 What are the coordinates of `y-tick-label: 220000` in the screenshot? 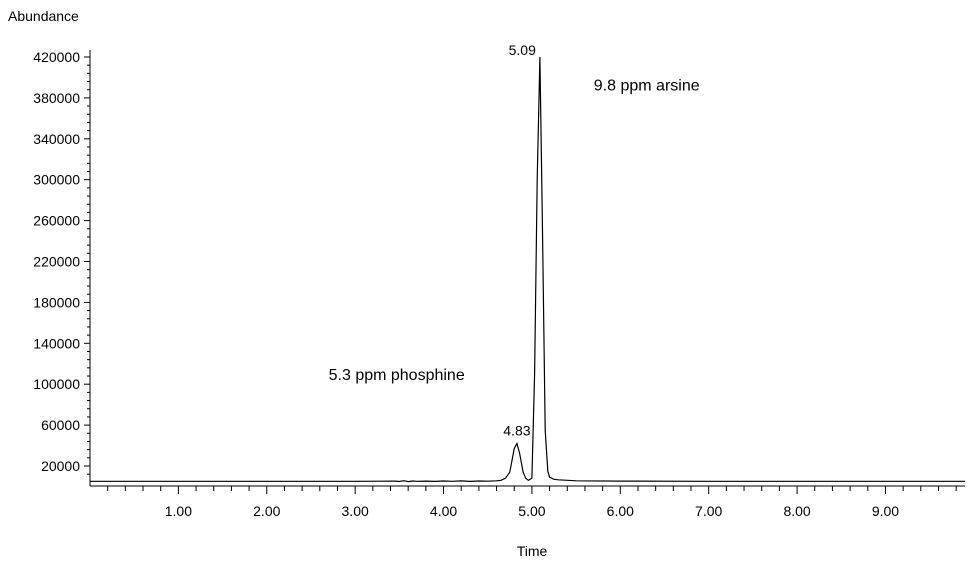 It's located at (56, 262).